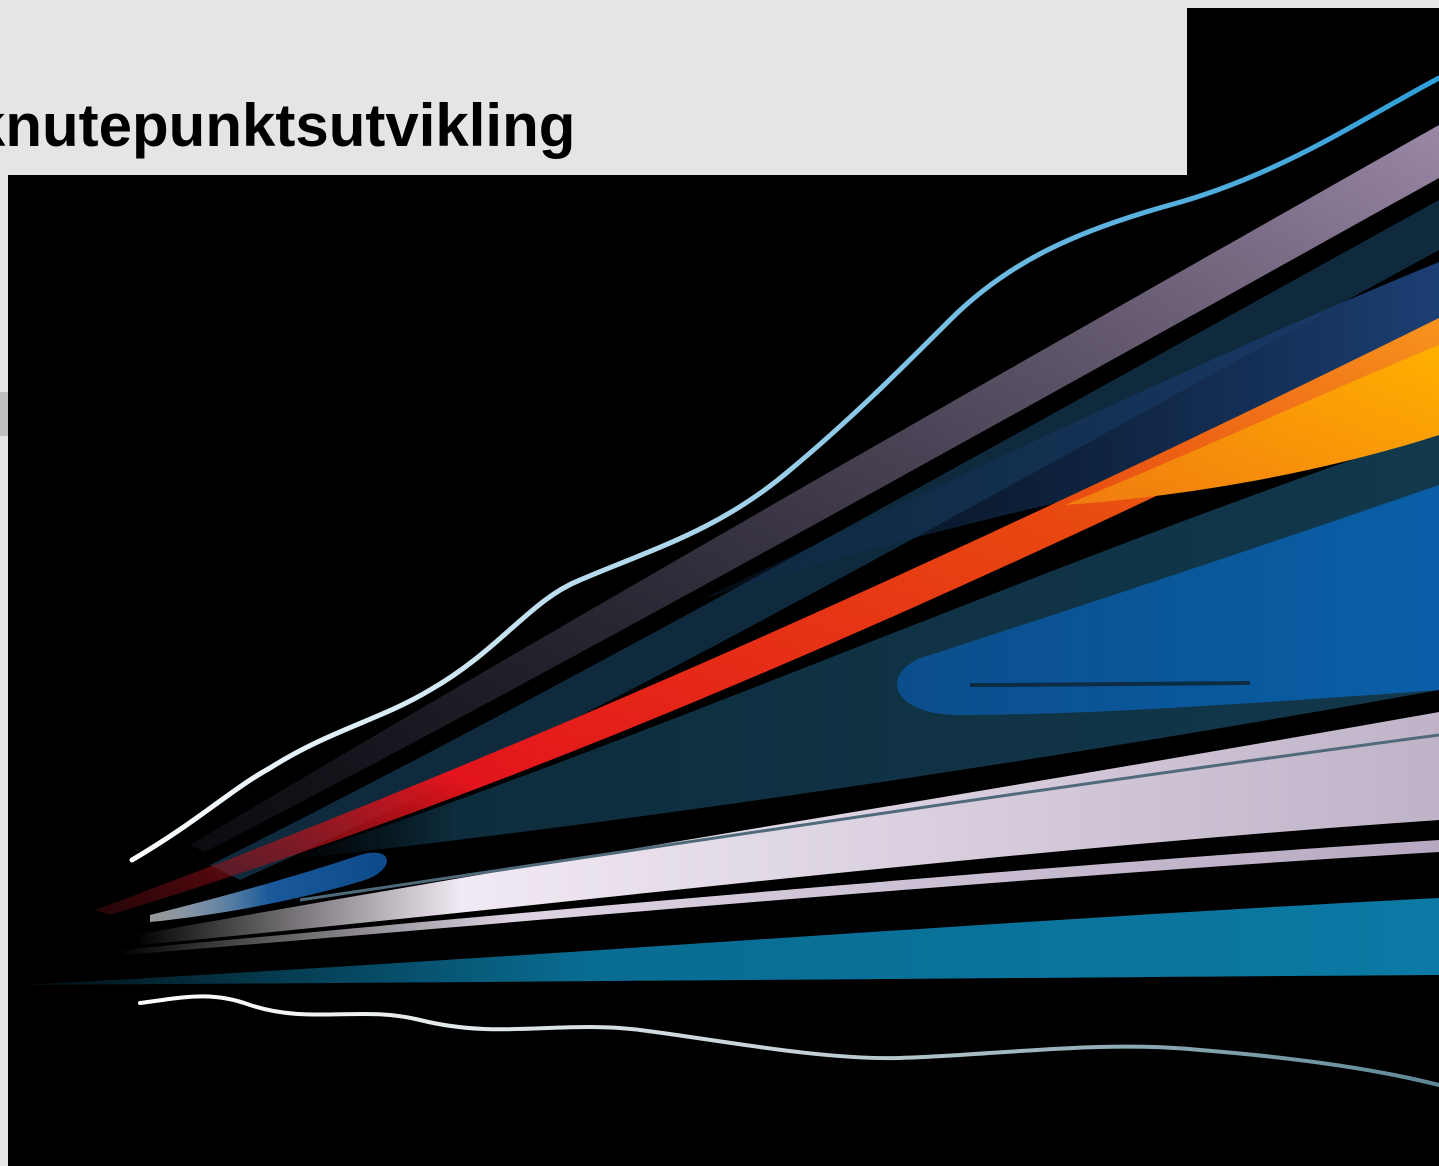 The image size is (1439, 1166). What do you see at coordinates (788, 1040) in the screenshot?
I see `silver-wave` at bounding box center [788, 1040].